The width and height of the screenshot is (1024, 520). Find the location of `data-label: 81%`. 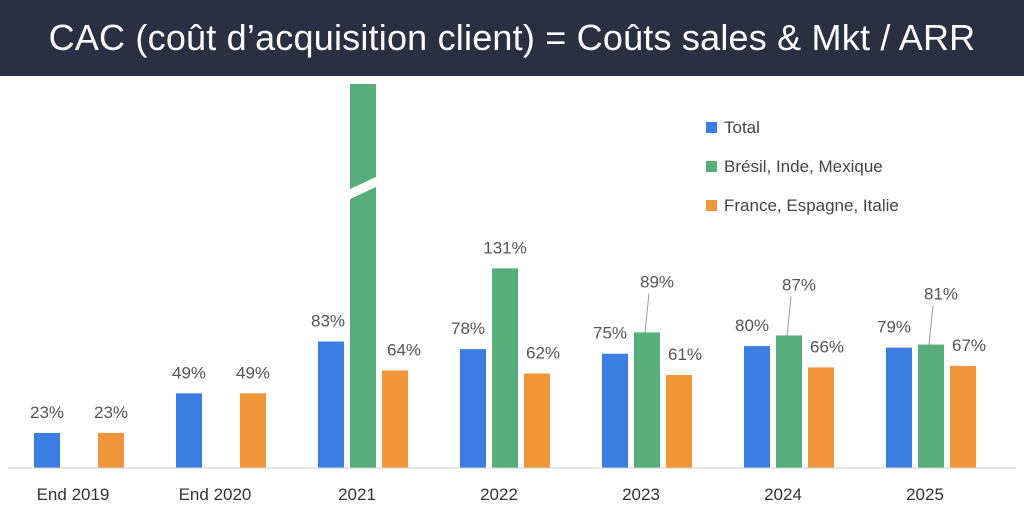

data-label: 81% is located at coordinates (941, 294).